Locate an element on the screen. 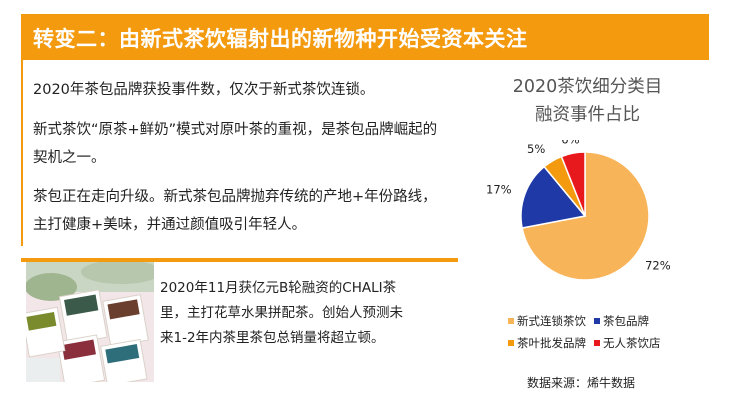 The width and height of the screenshot is (730, 413). legend-item-unmanned-tea-store: 无人茶饮店 is located at coordinates (627, 343).